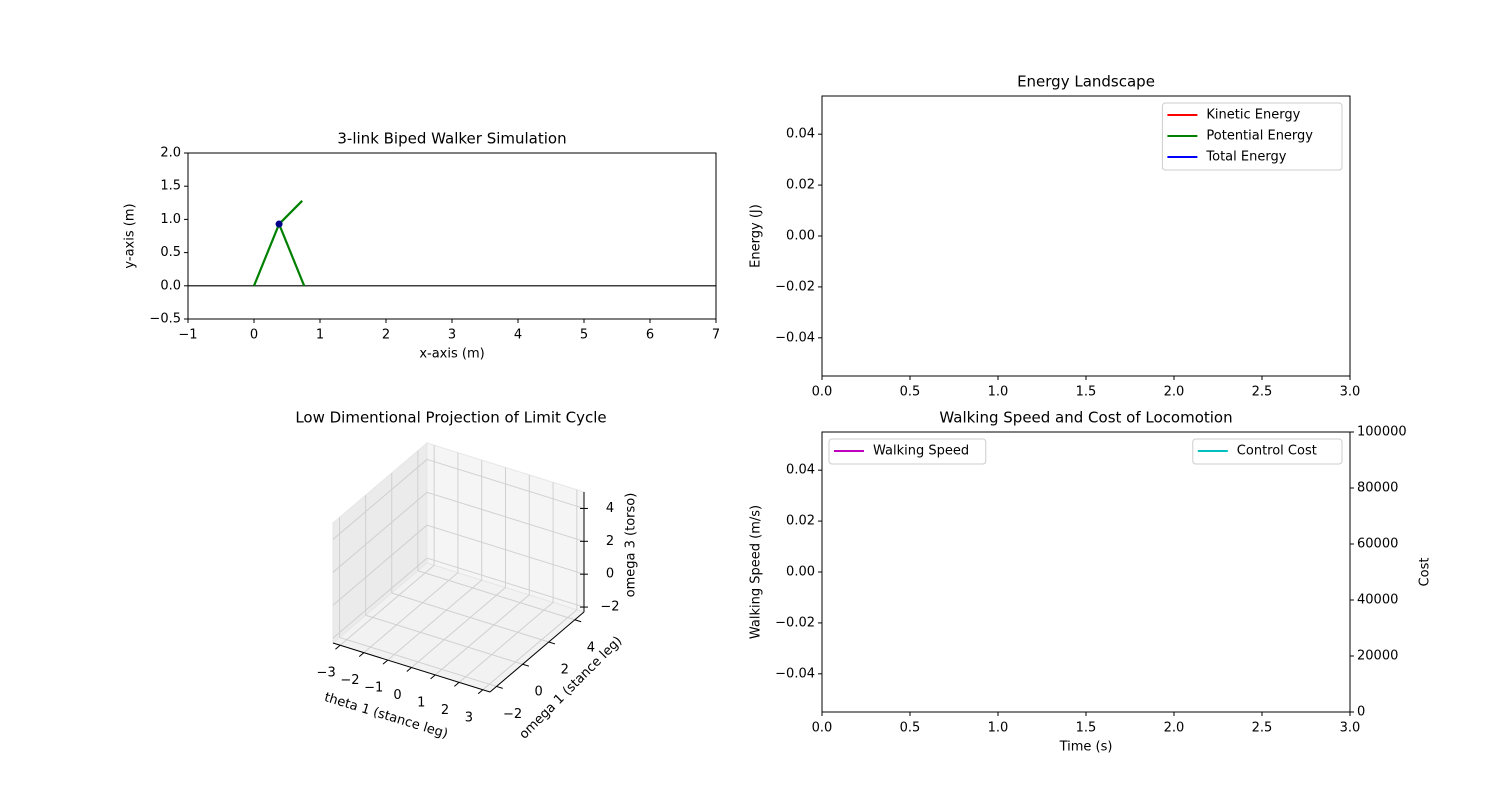 The image size is (1500, 800). What do you see at coordinates (170, 186) in the screenshot?
I see `y-tick-label: 1.5` at bounding box center [170, 186].